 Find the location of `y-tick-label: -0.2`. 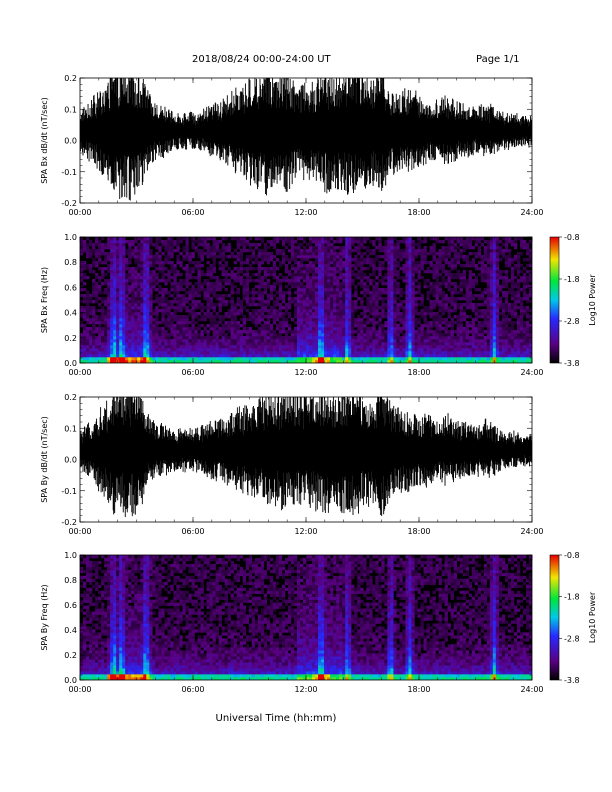

y-tick-label: -0.2 is located at coordinates (69, 203).